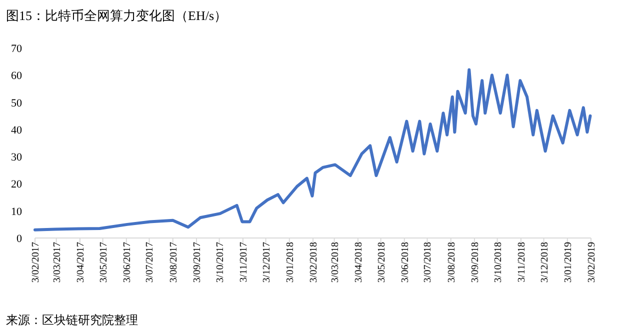 The height and width of the screenshot is (332, 618). What do you see at coordinates (36, 262) in the screenshot?
I see `x-tick-label: 3/02/2017` at bounding box center [36, 262].